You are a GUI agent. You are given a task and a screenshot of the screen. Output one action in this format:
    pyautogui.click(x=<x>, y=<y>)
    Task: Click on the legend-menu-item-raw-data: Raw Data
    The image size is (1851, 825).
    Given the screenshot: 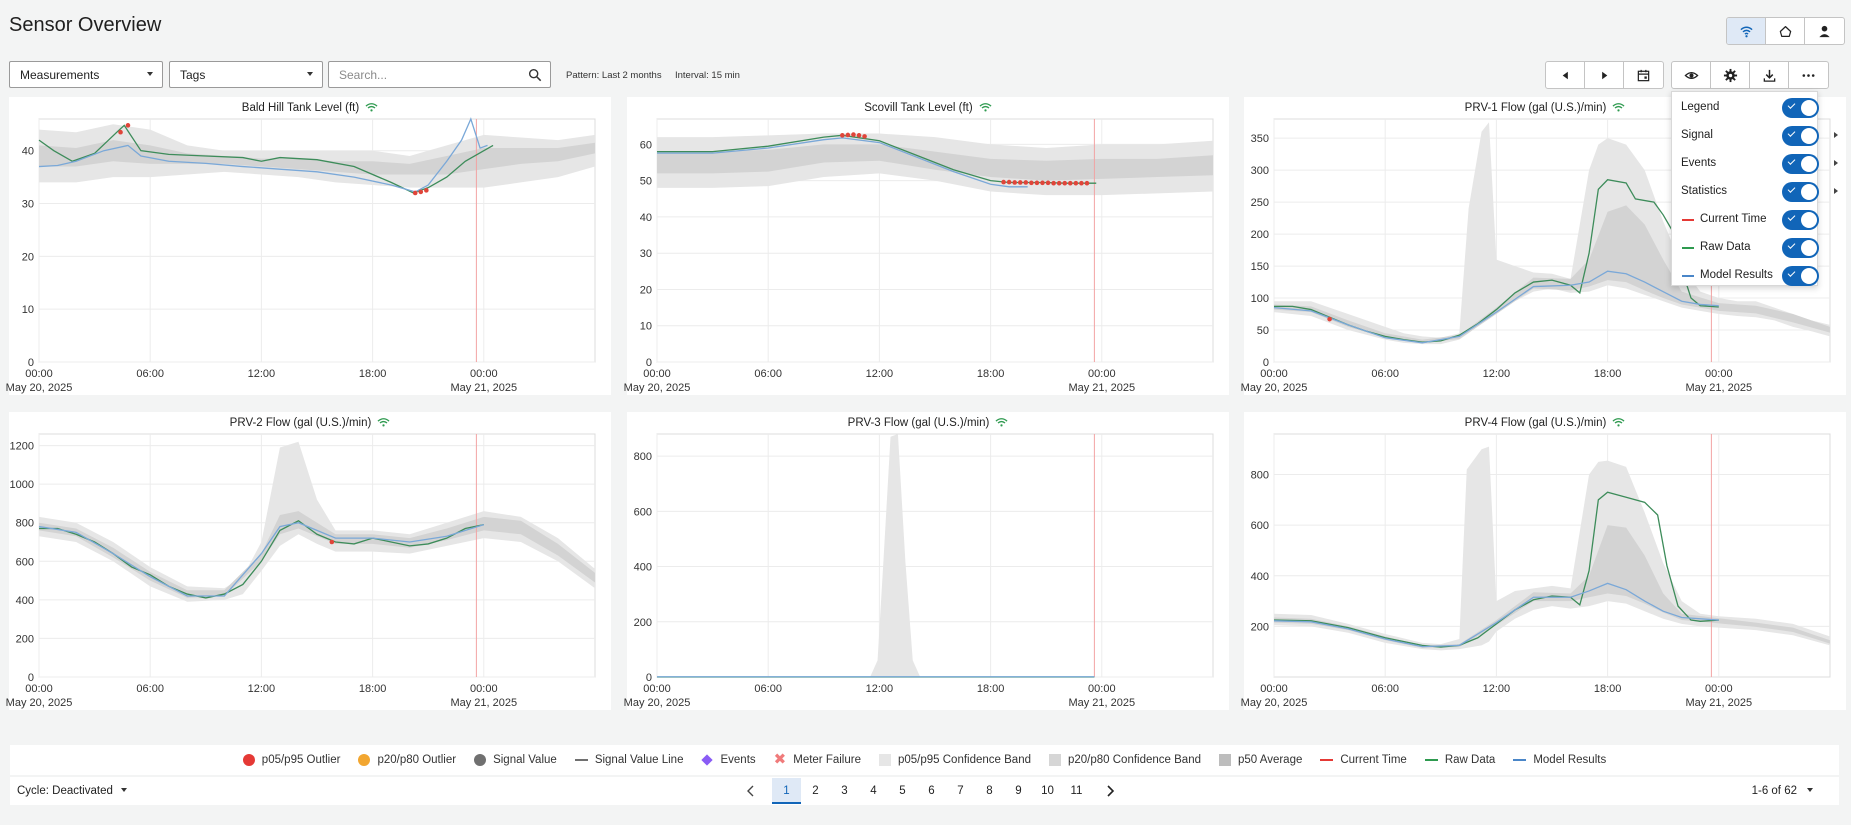 What is the action you would take?
    pyautogui.click(x=1745, y=248)
    